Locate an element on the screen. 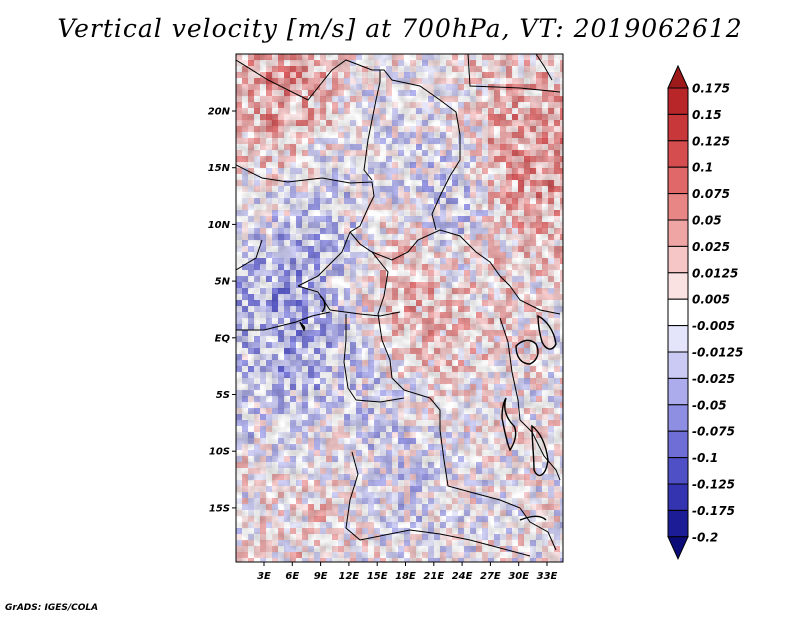 The image size is (800, 618). lat-tick-label: 5S is located at coordinates (223, 395).